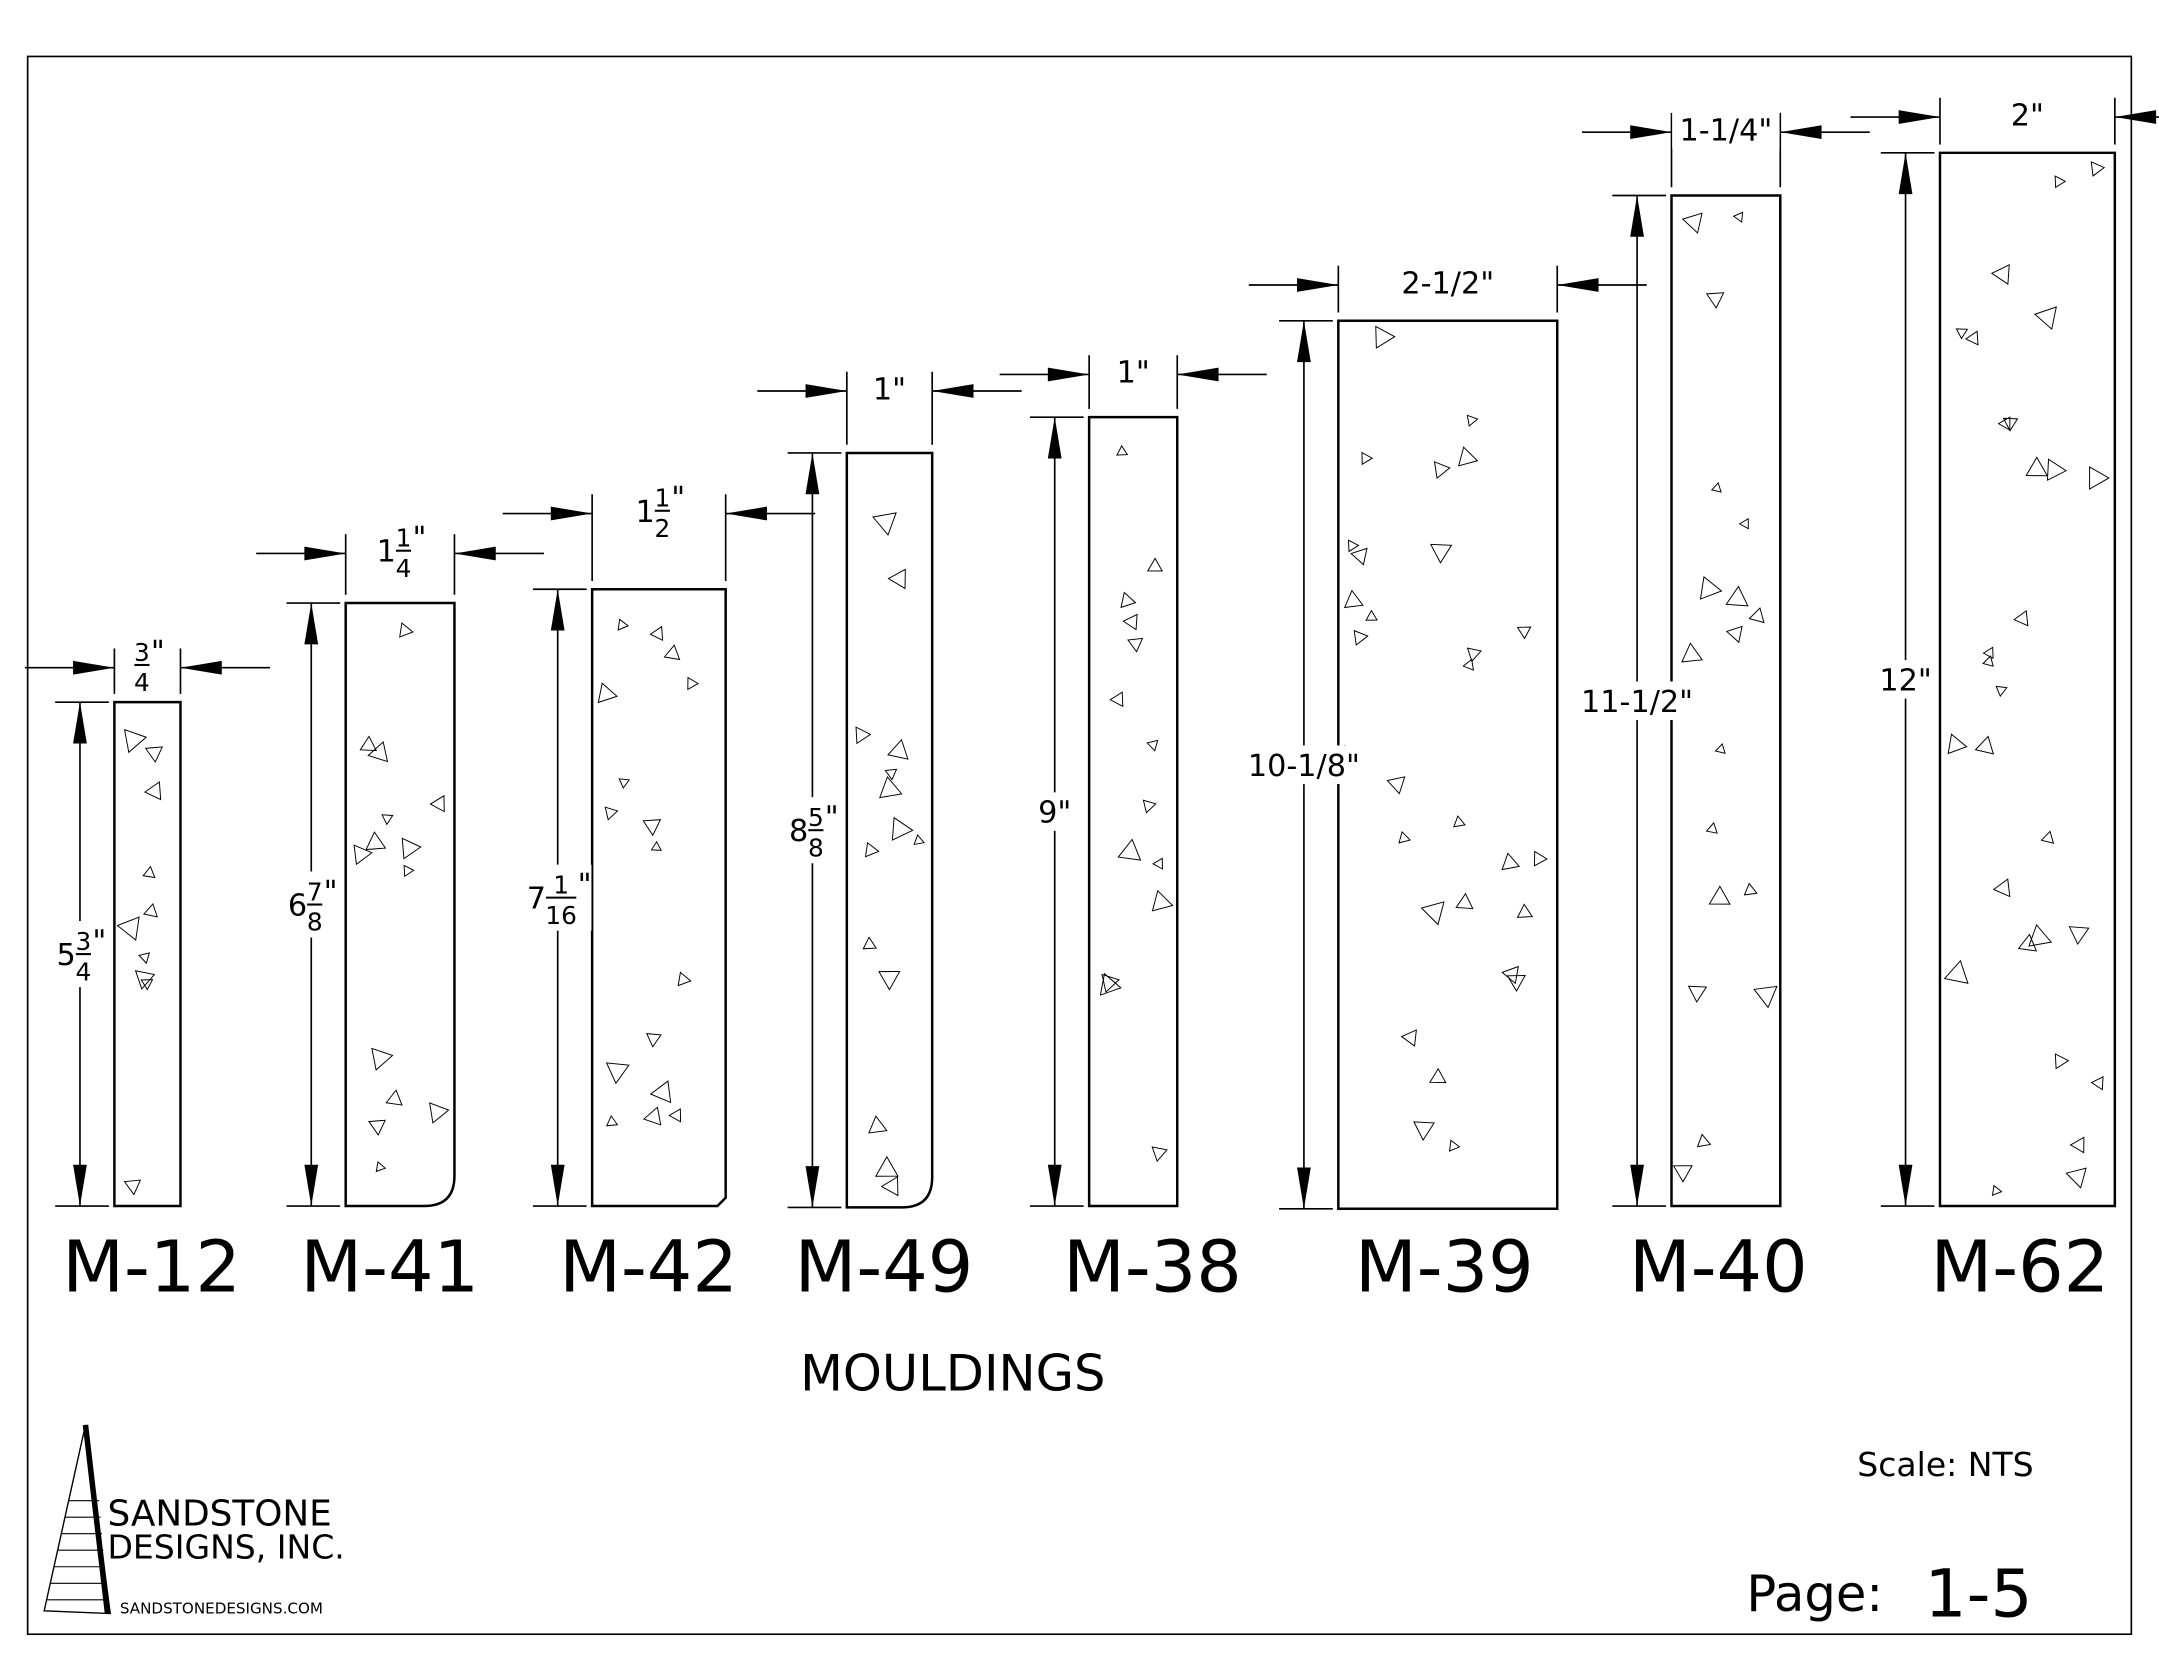 This screenshot has width=2159, height=1659. I want to click on dimension-label: 12", so click(1905, 680).